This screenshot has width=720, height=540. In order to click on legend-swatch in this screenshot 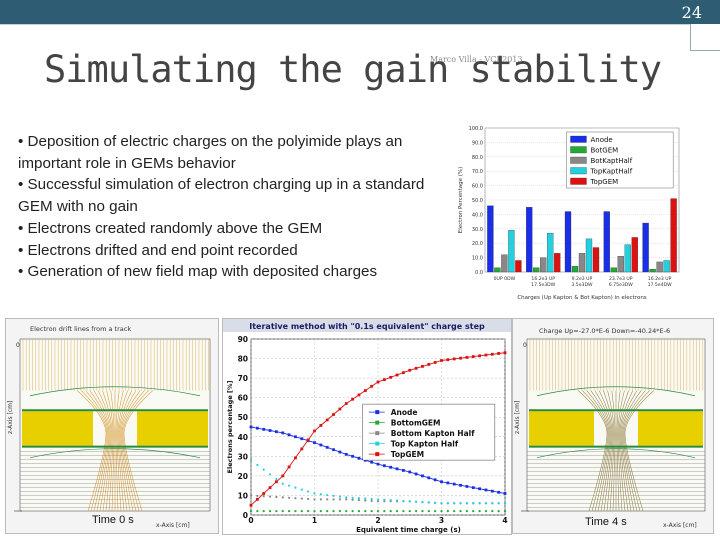, I will do `click(578, 139)`.